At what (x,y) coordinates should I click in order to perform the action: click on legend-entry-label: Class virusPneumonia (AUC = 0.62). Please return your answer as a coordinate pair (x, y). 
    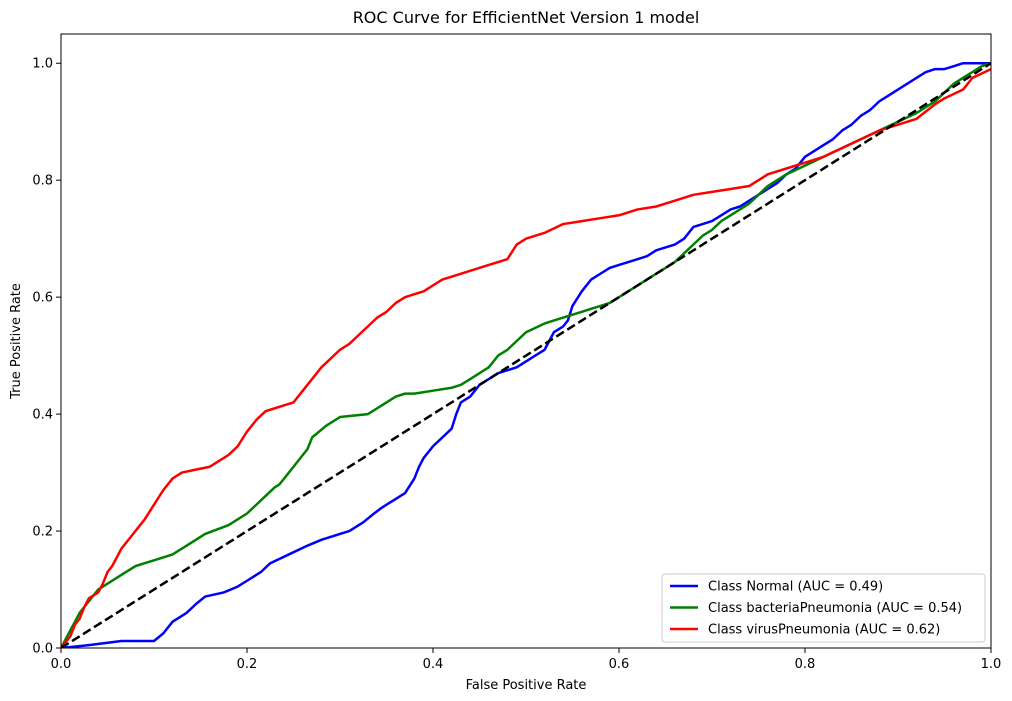
    Looking at the image, I should click on (824, 630).